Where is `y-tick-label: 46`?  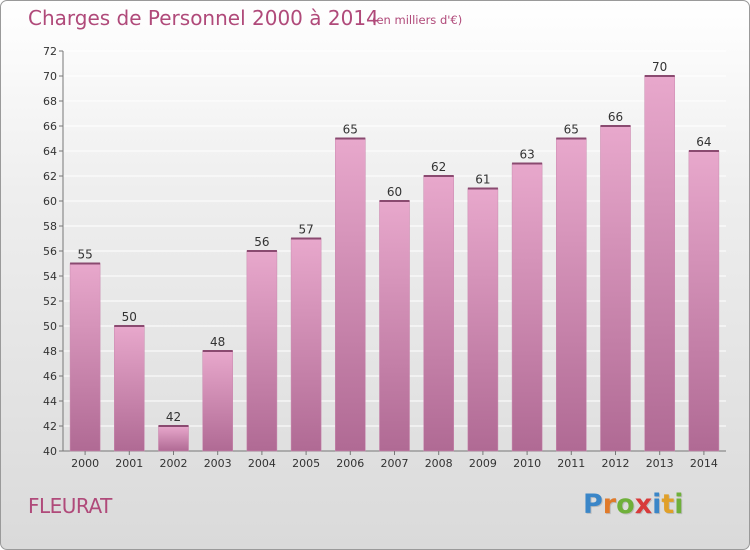 y-tick-label: 46 is located at coordinates (50, 376).